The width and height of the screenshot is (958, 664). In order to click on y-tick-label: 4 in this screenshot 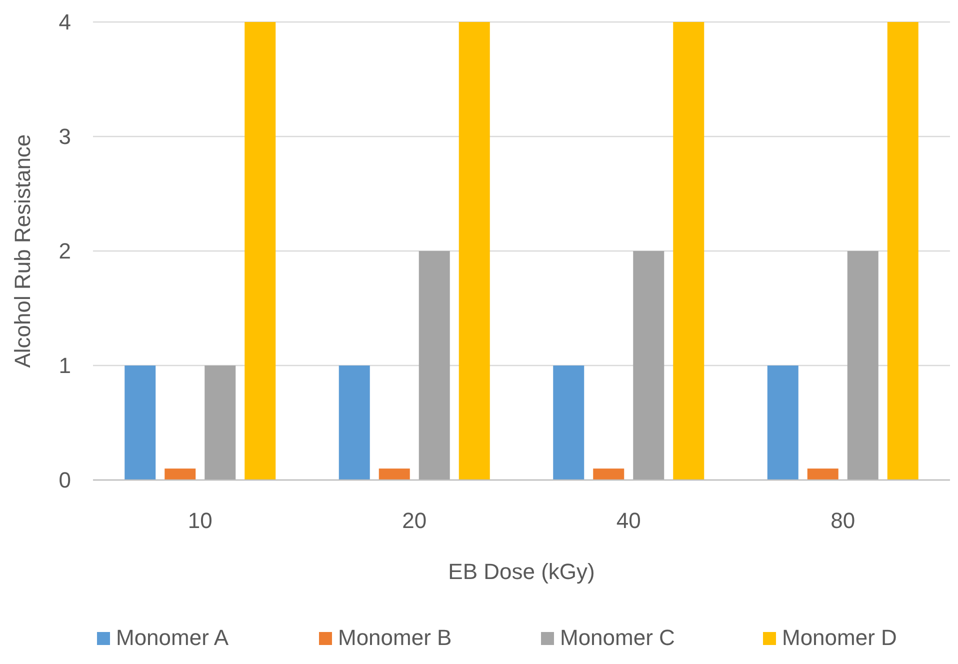, I will do `click(64, 22)`.